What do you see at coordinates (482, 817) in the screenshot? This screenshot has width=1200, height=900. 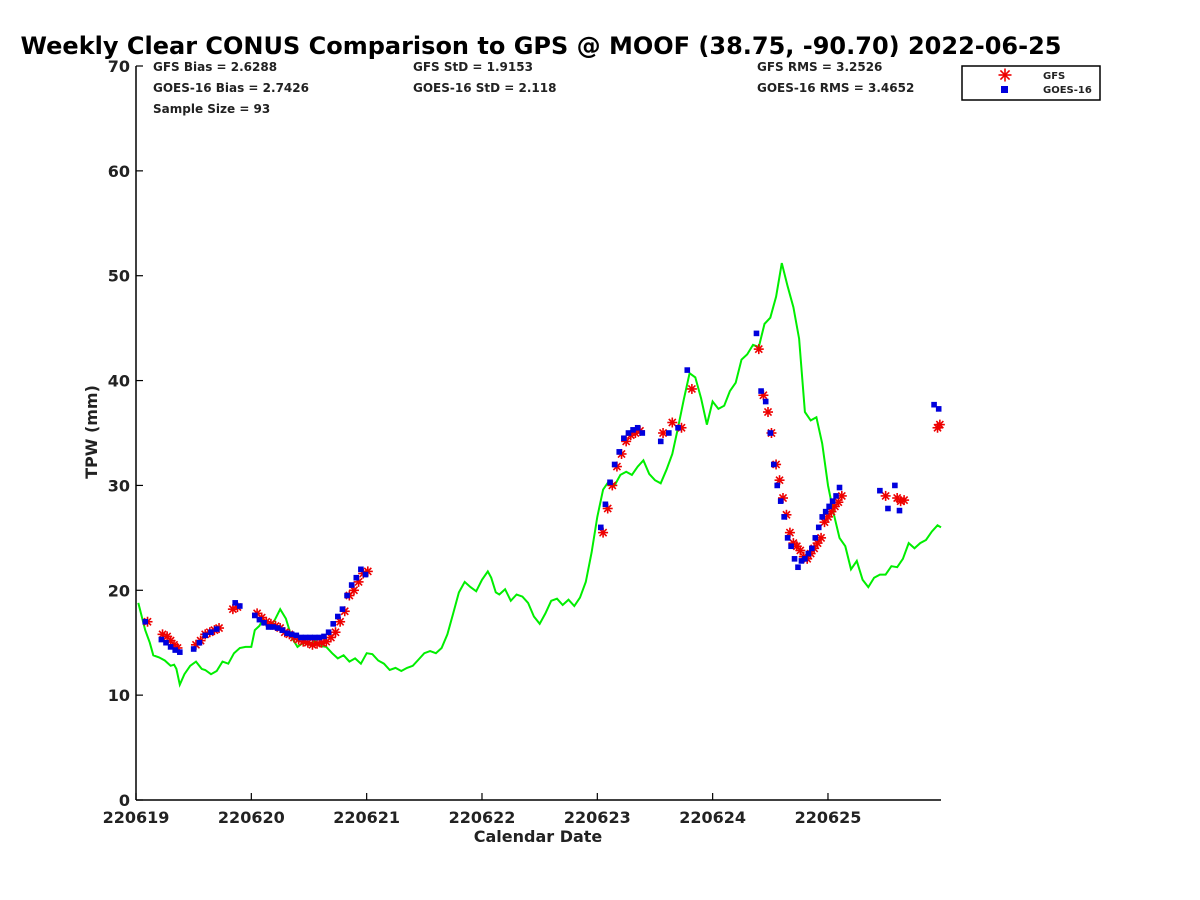 I see `x-tick-label: 220622` at bounding box center [482, 817].